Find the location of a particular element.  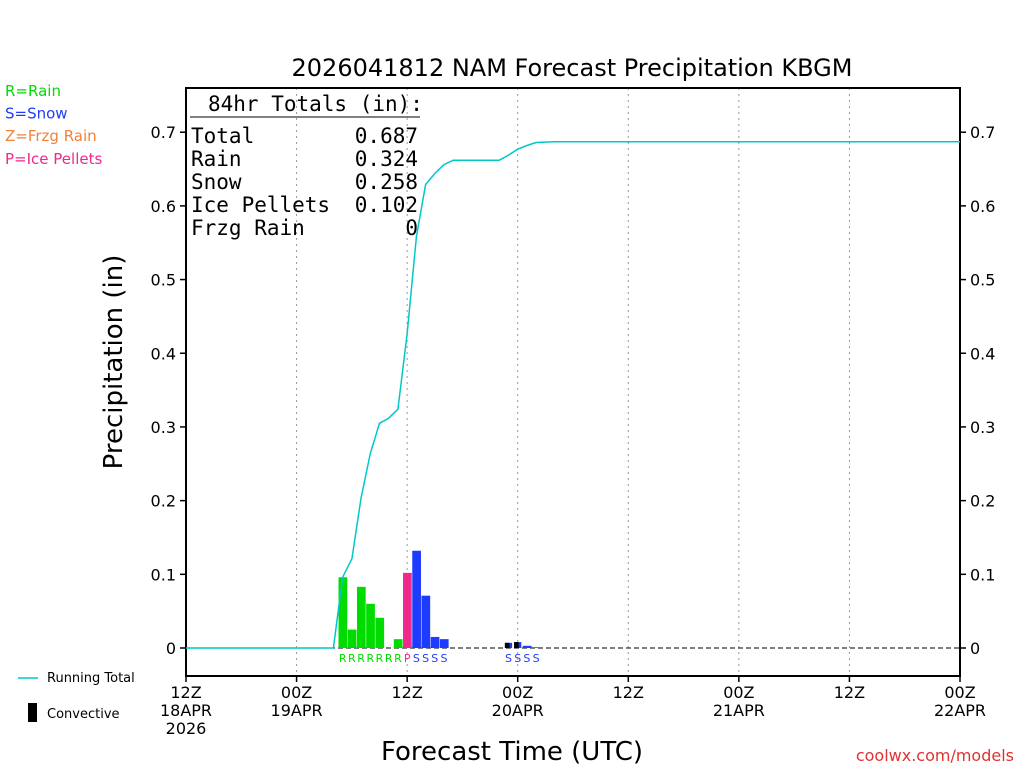

legend-type-label: R=Rain is located at coordinates (33, 91).